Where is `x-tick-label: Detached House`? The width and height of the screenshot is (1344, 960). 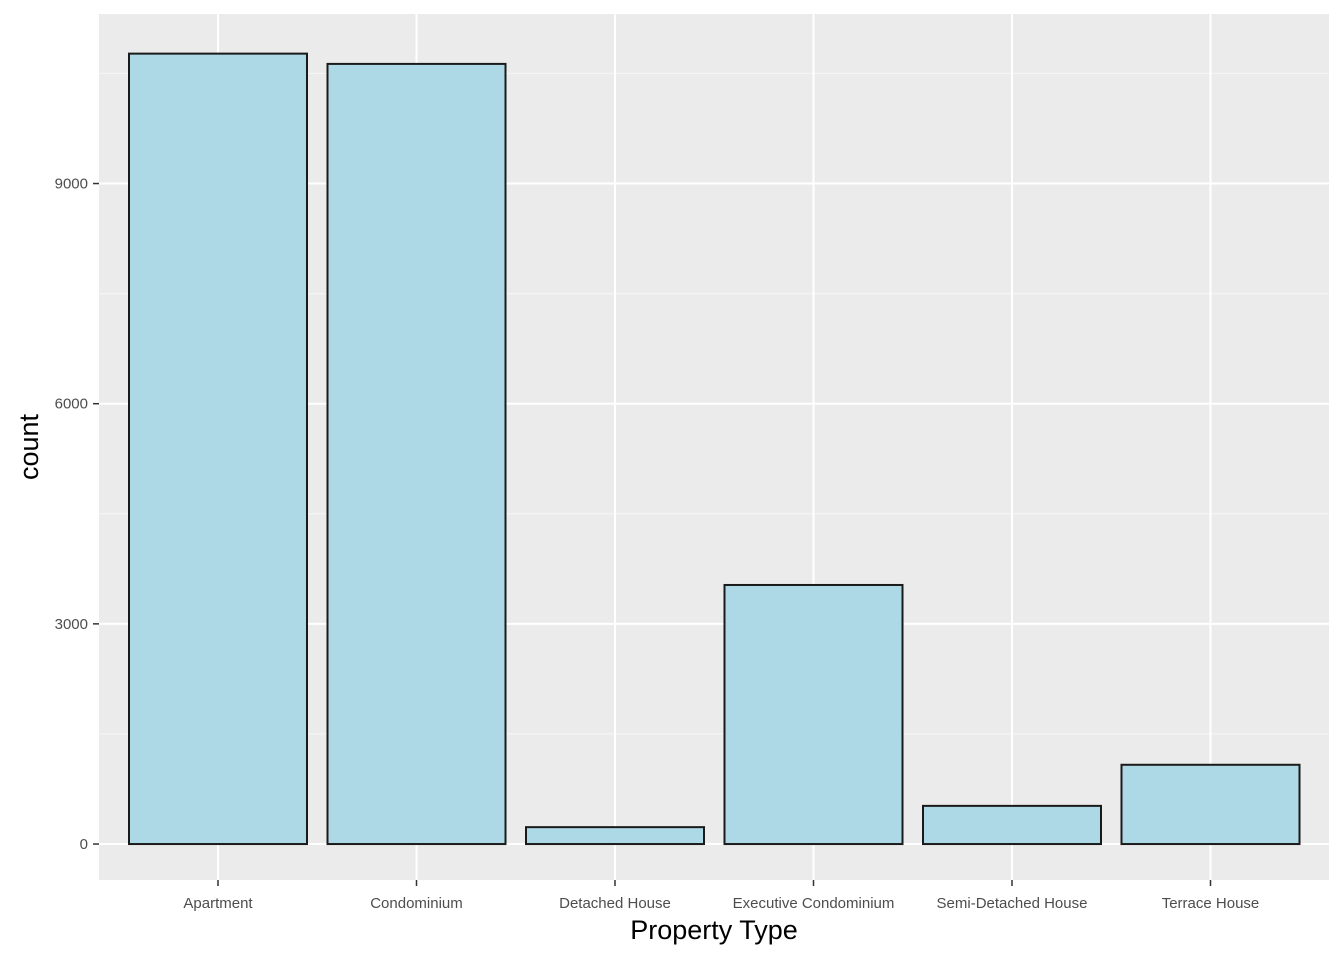
x-tick-label: Detached House is located at coordinates (615, 903).